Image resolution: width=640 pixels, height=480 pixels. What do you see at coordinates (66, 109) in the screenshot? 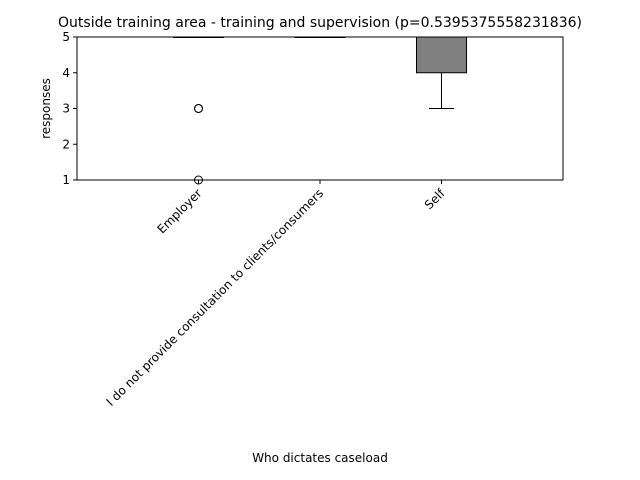
I see `y-tick-label: 3` at bounding box center [66, 109].